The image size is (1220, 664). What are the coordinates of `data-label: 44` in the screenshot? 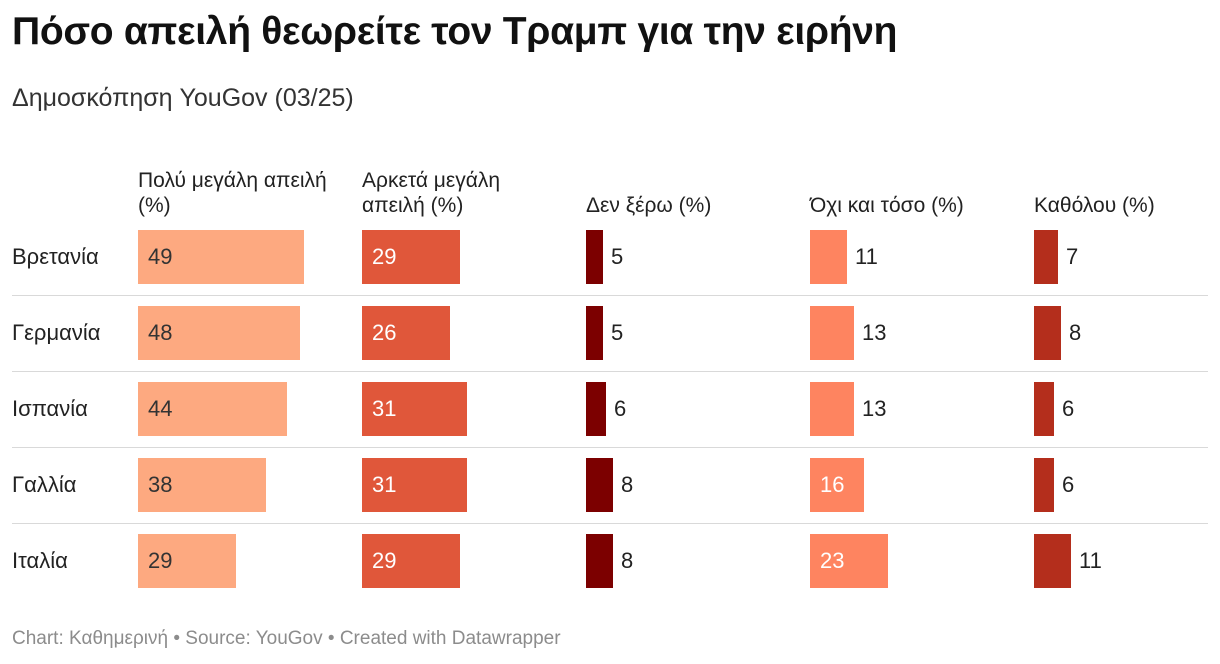 It's located at (160, 408).